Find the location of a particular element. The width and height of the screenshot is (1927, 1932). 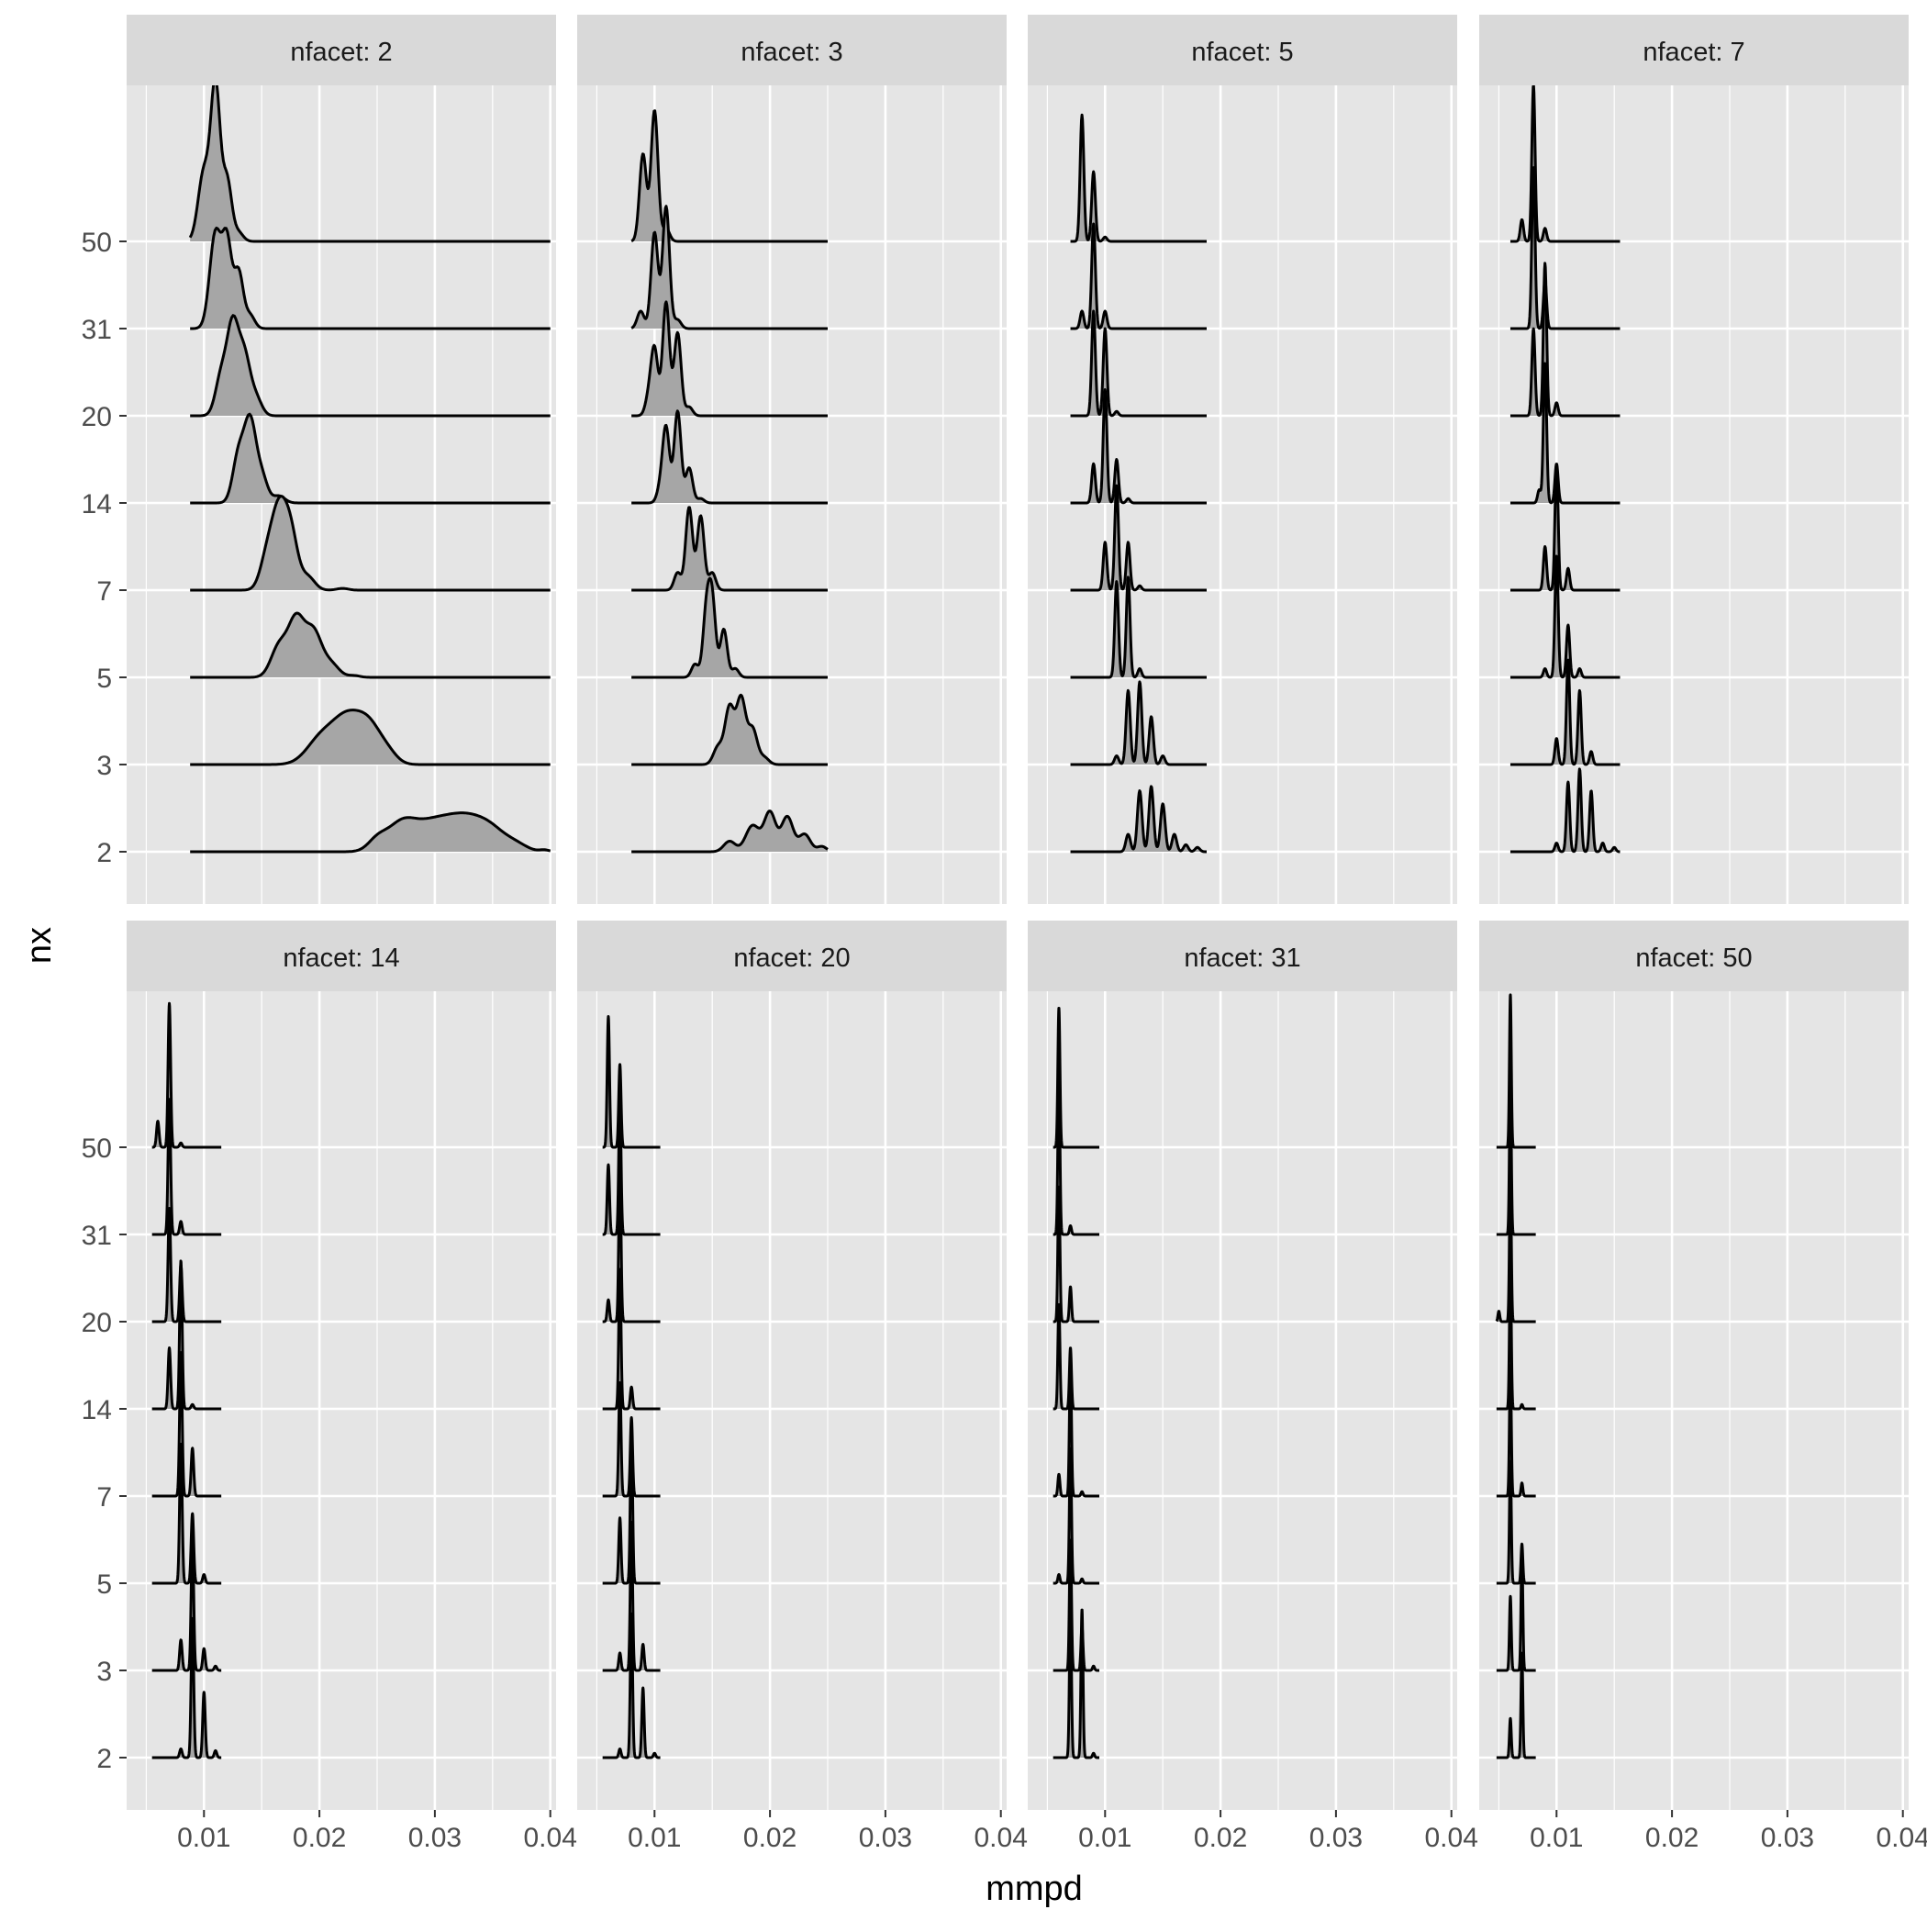

y-tick-label: 31 is located at coordinates (97, 330).